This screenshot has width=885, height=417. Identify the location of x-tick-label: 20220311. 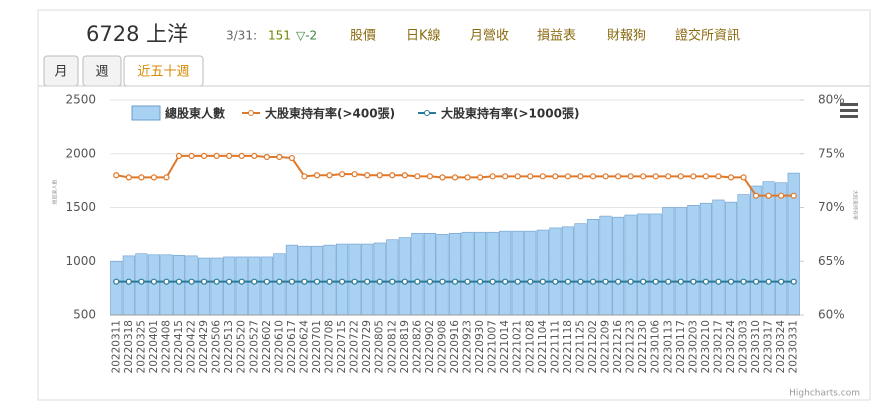
(116, 346).